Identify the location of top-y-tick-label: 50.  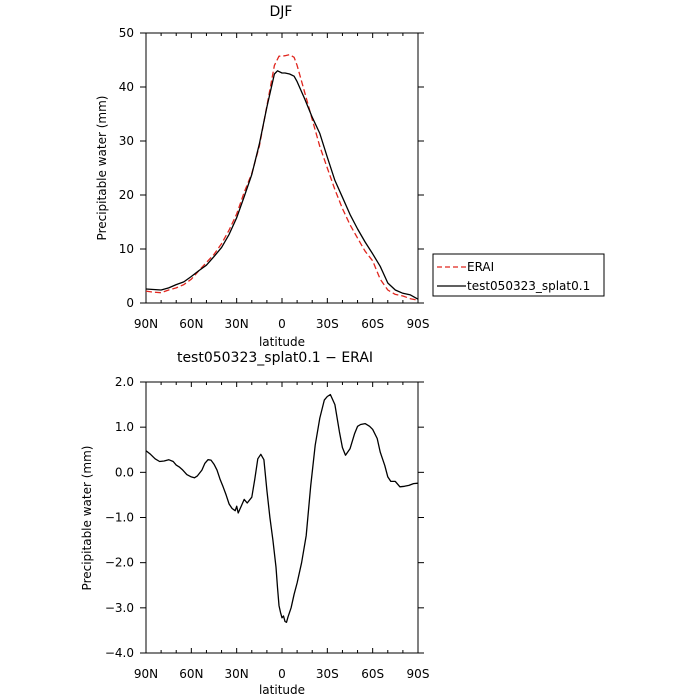
(126, 33).